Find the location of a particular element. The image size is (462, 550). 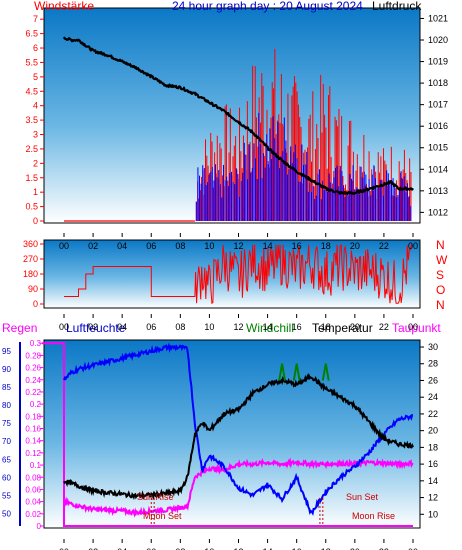

sun-set-label: Sun Set is located at coordinates (362, 497).